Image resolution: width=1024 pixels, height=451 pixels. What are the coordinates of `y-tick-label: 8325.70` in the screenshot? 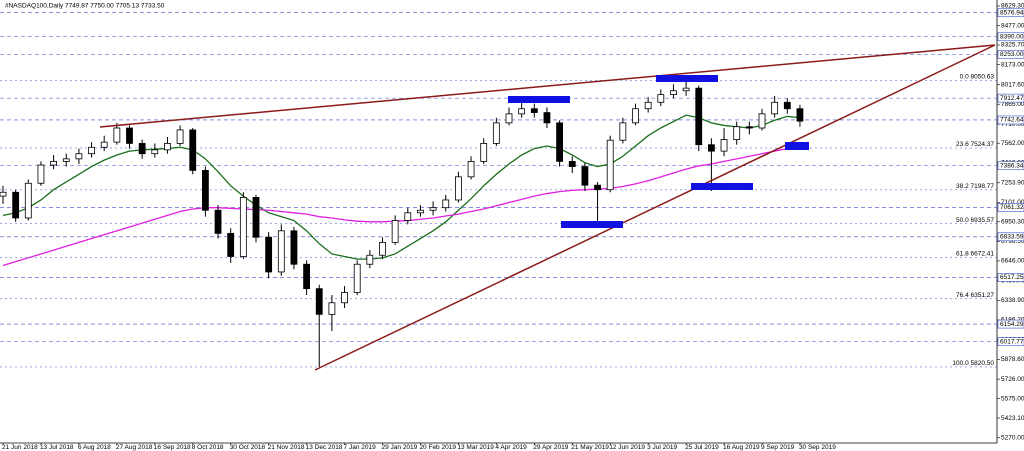 It's located at (1012, 45).